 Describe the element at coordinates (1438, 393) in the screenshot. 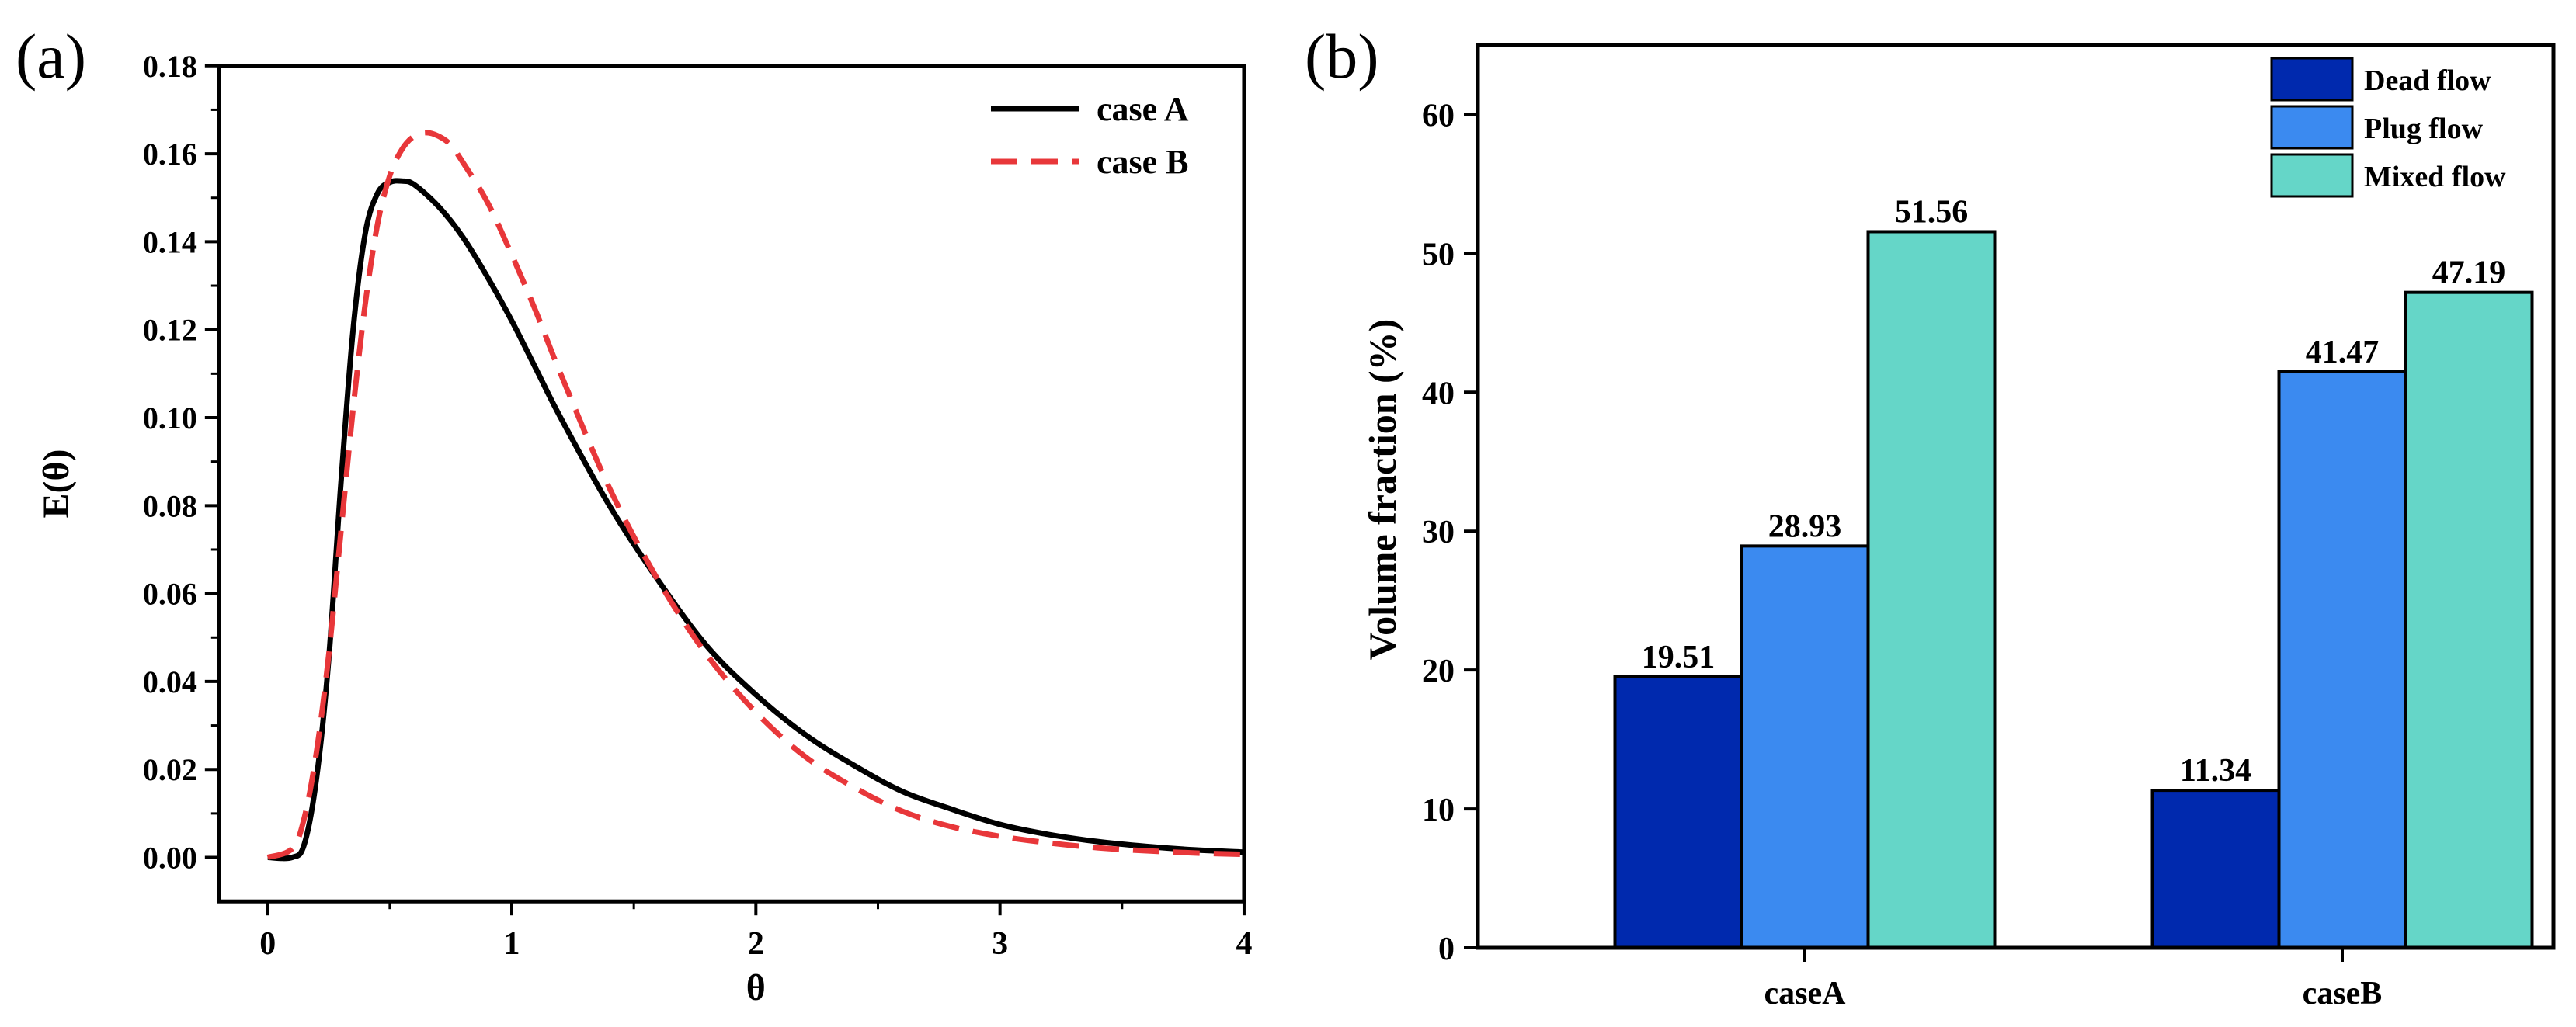

I see `y-tick-label: 40` at that location.